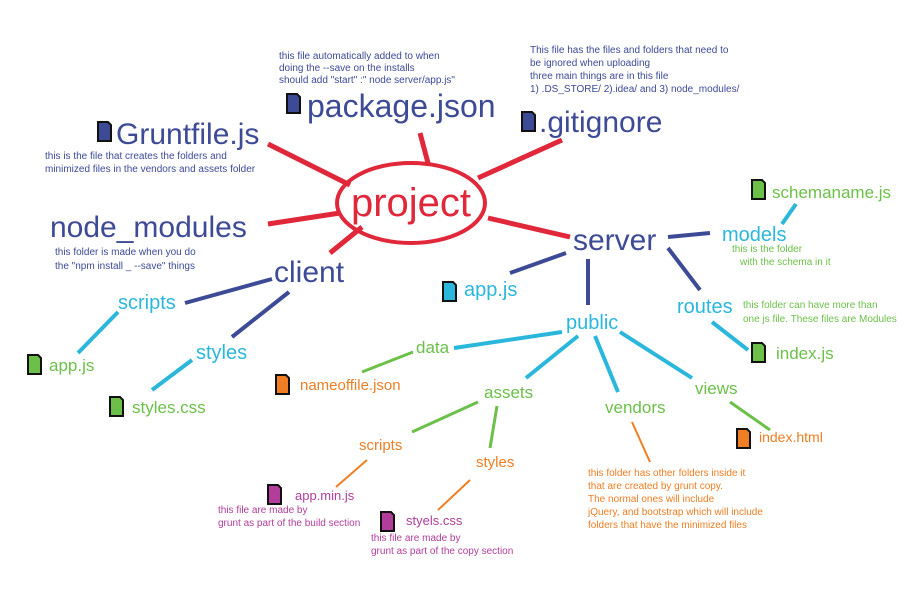  I want to click on server-label: server, so click(614, 240).